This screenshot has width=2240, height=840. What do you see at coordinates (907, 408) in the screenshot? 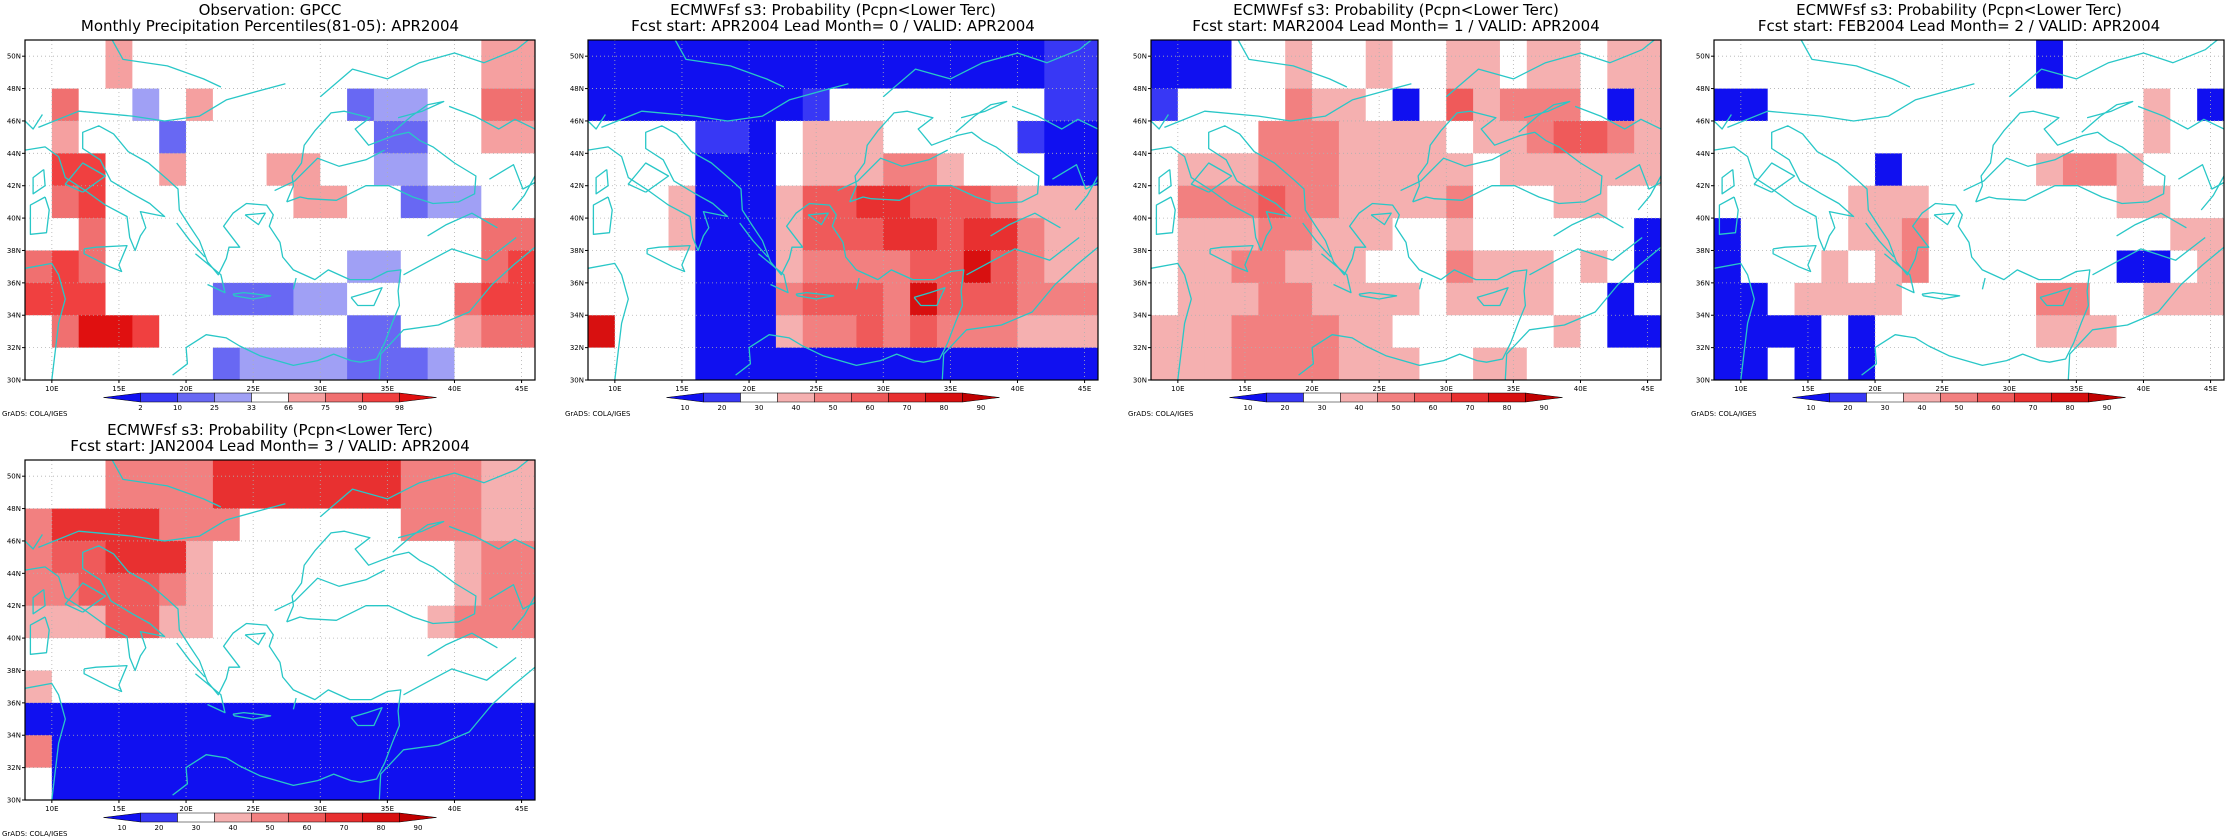
I see `colorbar-label: 70` at bounding box center [907, 408].